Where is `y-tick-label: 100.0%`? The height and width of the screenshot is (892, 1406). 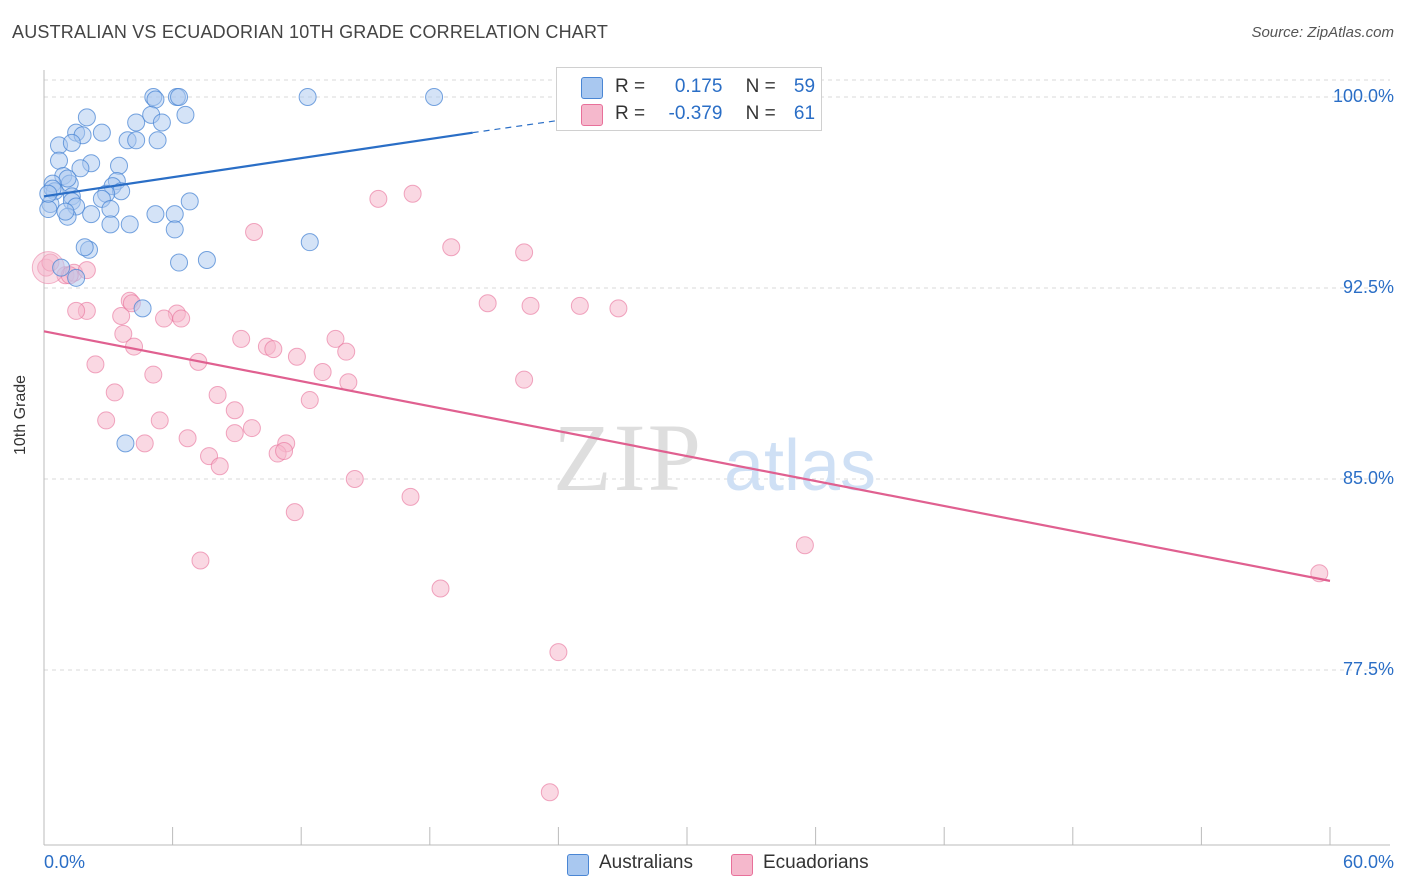
y-tick-label: 100.0% is located at coordinates (1363, 96).